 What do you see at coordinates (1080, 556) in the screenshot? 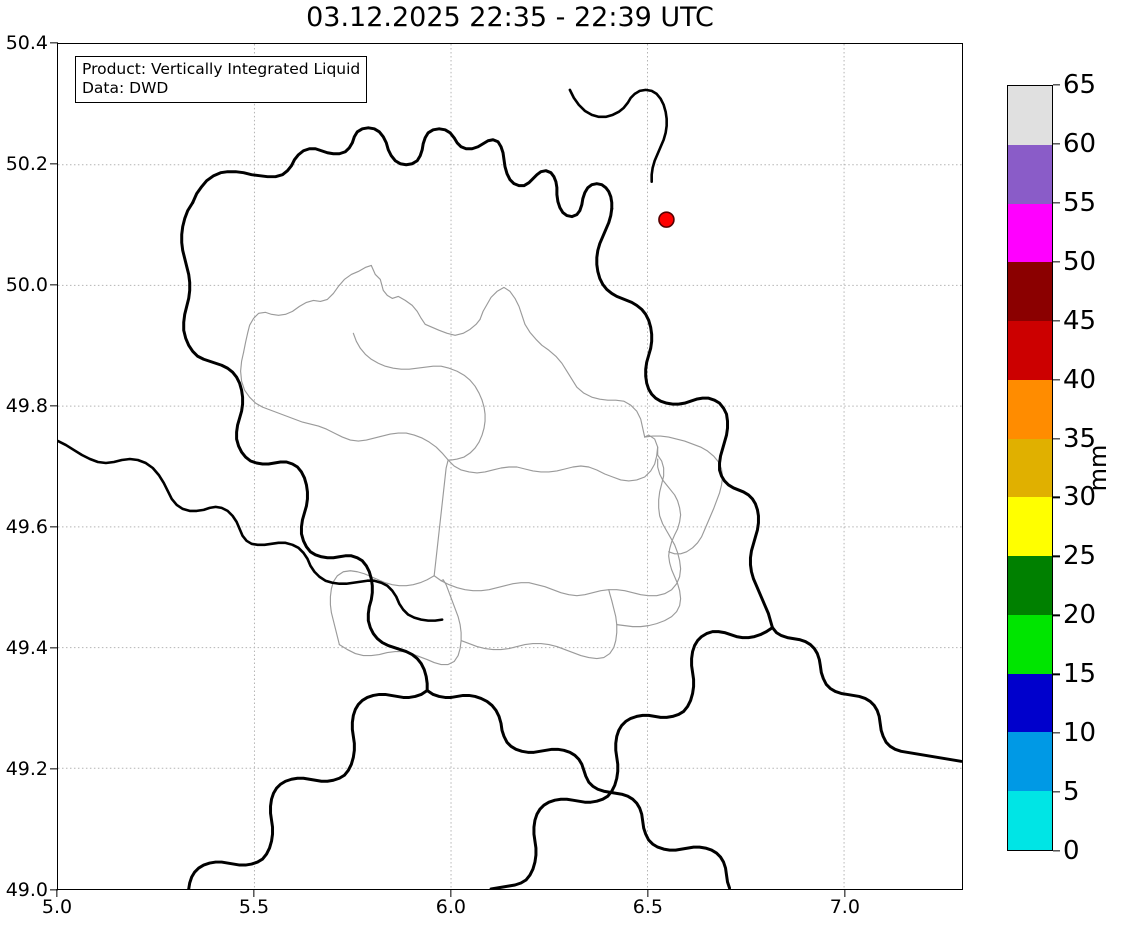
I see `colorbar-tick-label: 25` at bounding box center [1080, 556].